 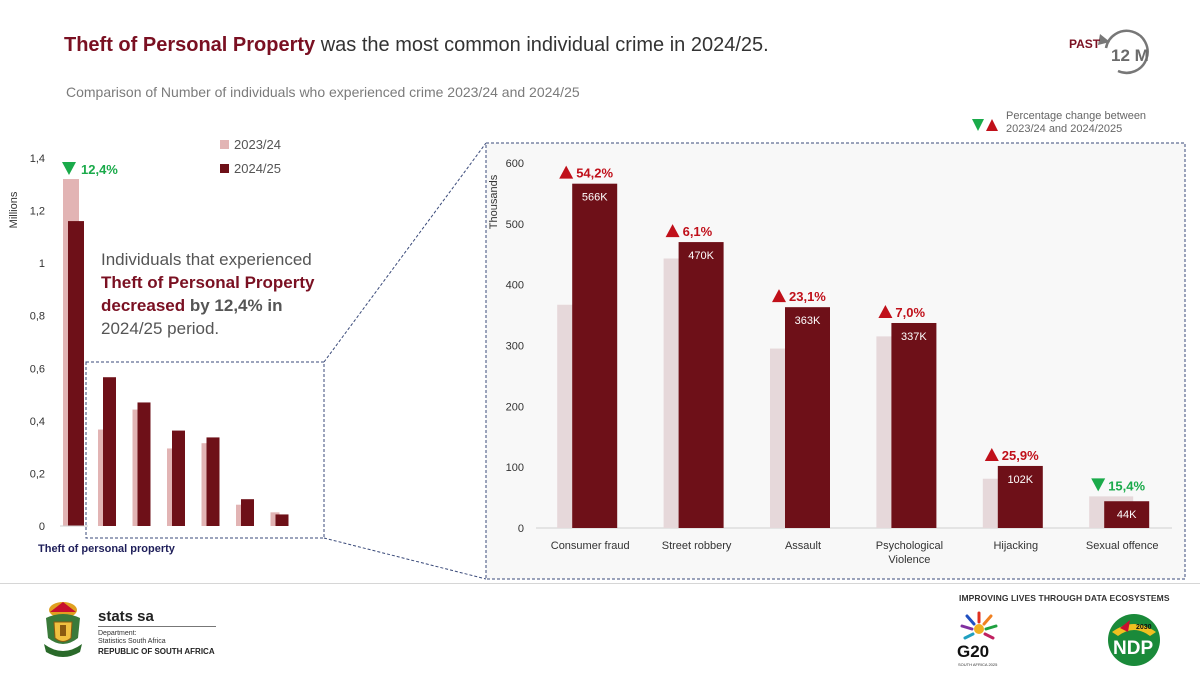 I want to click on bar-data-label-5: 44K, so click(x=1127, y=515).